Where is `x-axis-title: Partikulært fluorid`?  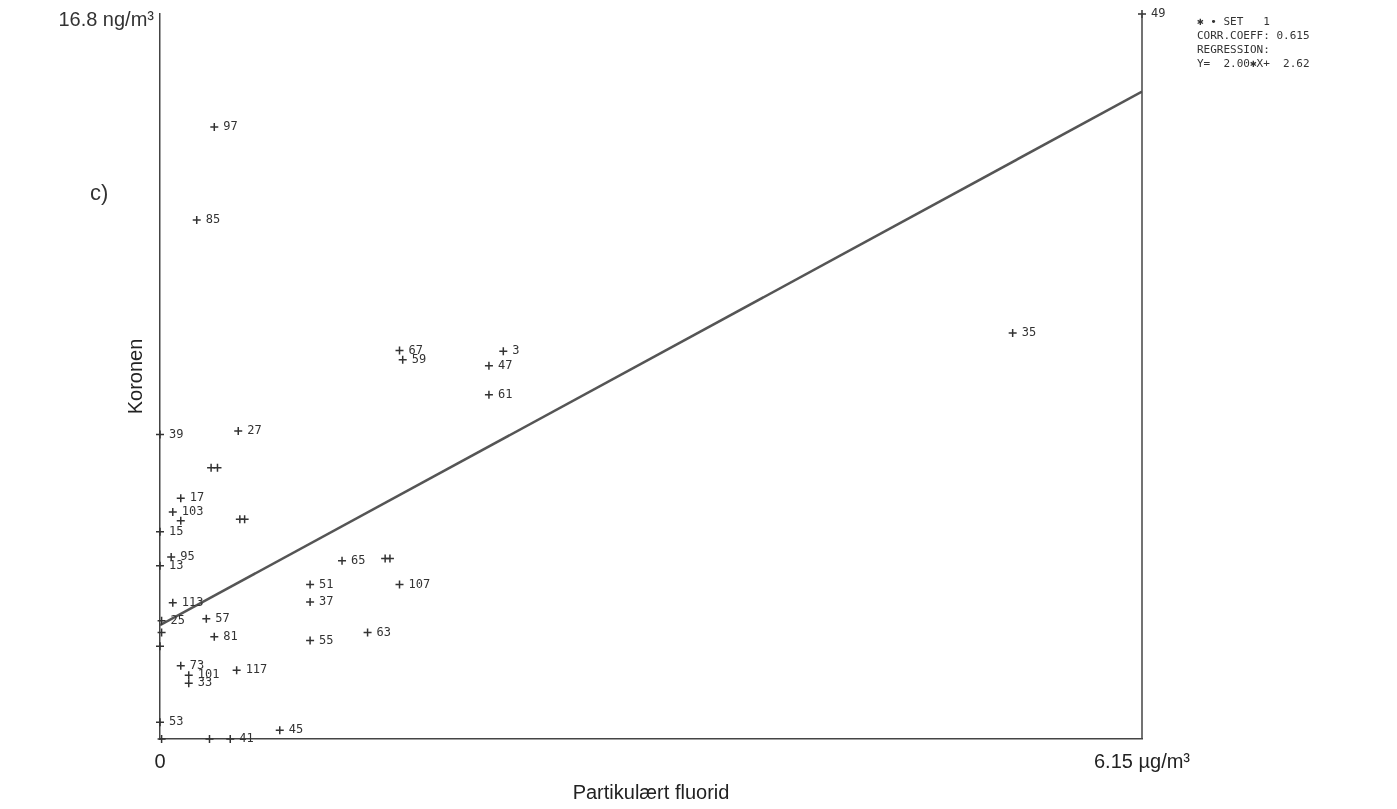
x-axis-title: Partikulært fluorid is located at coordinates (651, 791).